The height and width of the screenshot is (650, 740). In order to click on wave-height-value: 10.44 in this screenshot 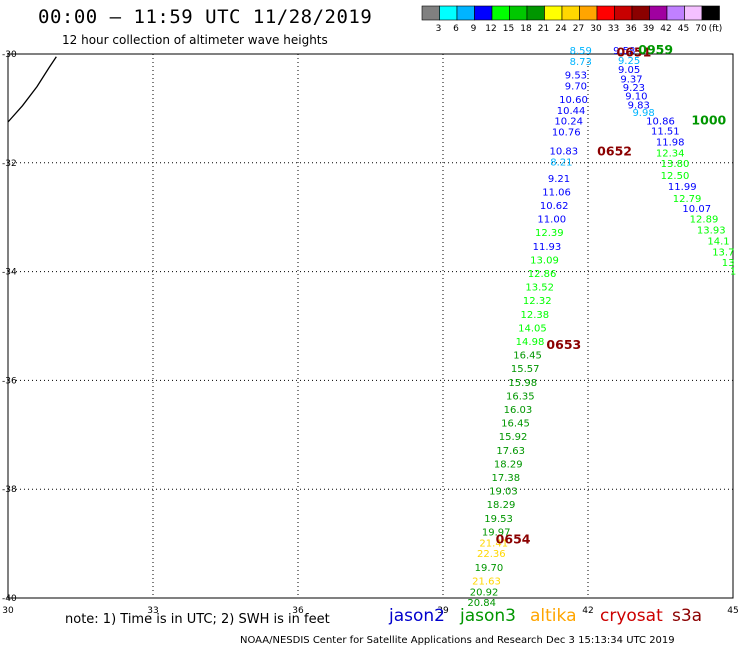, I will do `click(571, 111)`.